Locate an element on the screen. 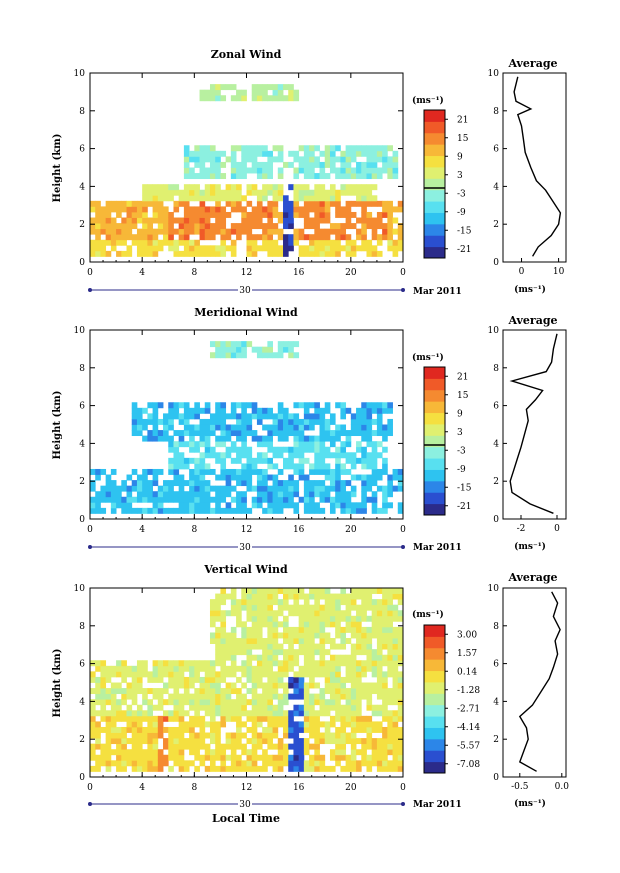 The image size is (620, 873). day-label-zonal: 30 is located at coordinates (245, 291).